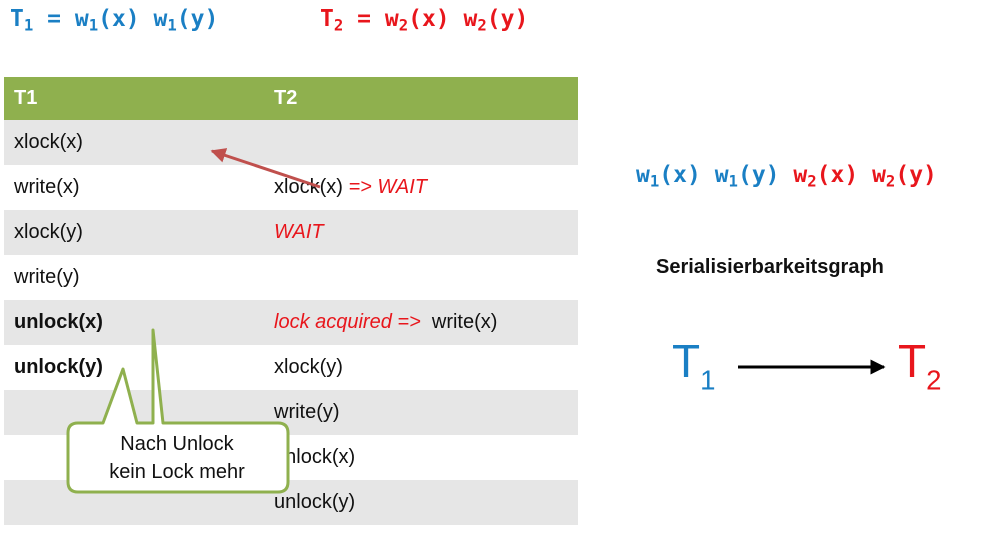 The height and width of the screenshot is (534, 1004). Describe the element at coordinates (311, 187) in the screenshot. I see `t2-operation: xlock(x)` at that location.